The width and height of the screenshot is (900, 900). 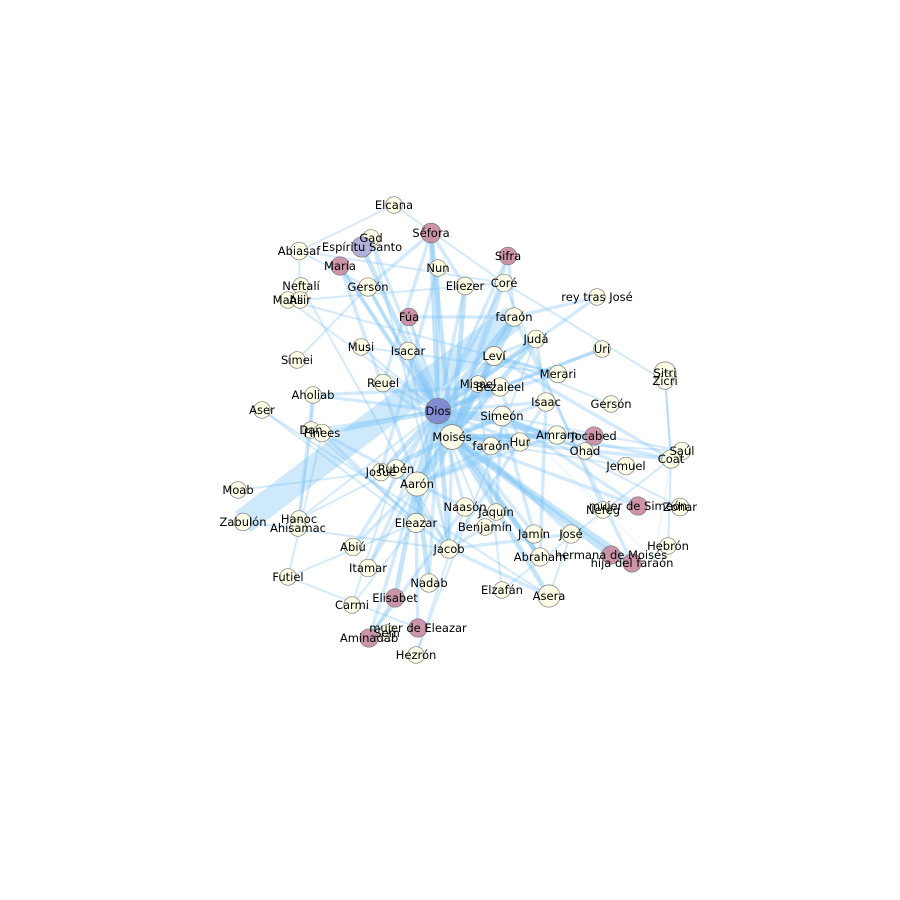 I want to click on node-label-Jemuel: Jemuel, so click(x=625, y=466).